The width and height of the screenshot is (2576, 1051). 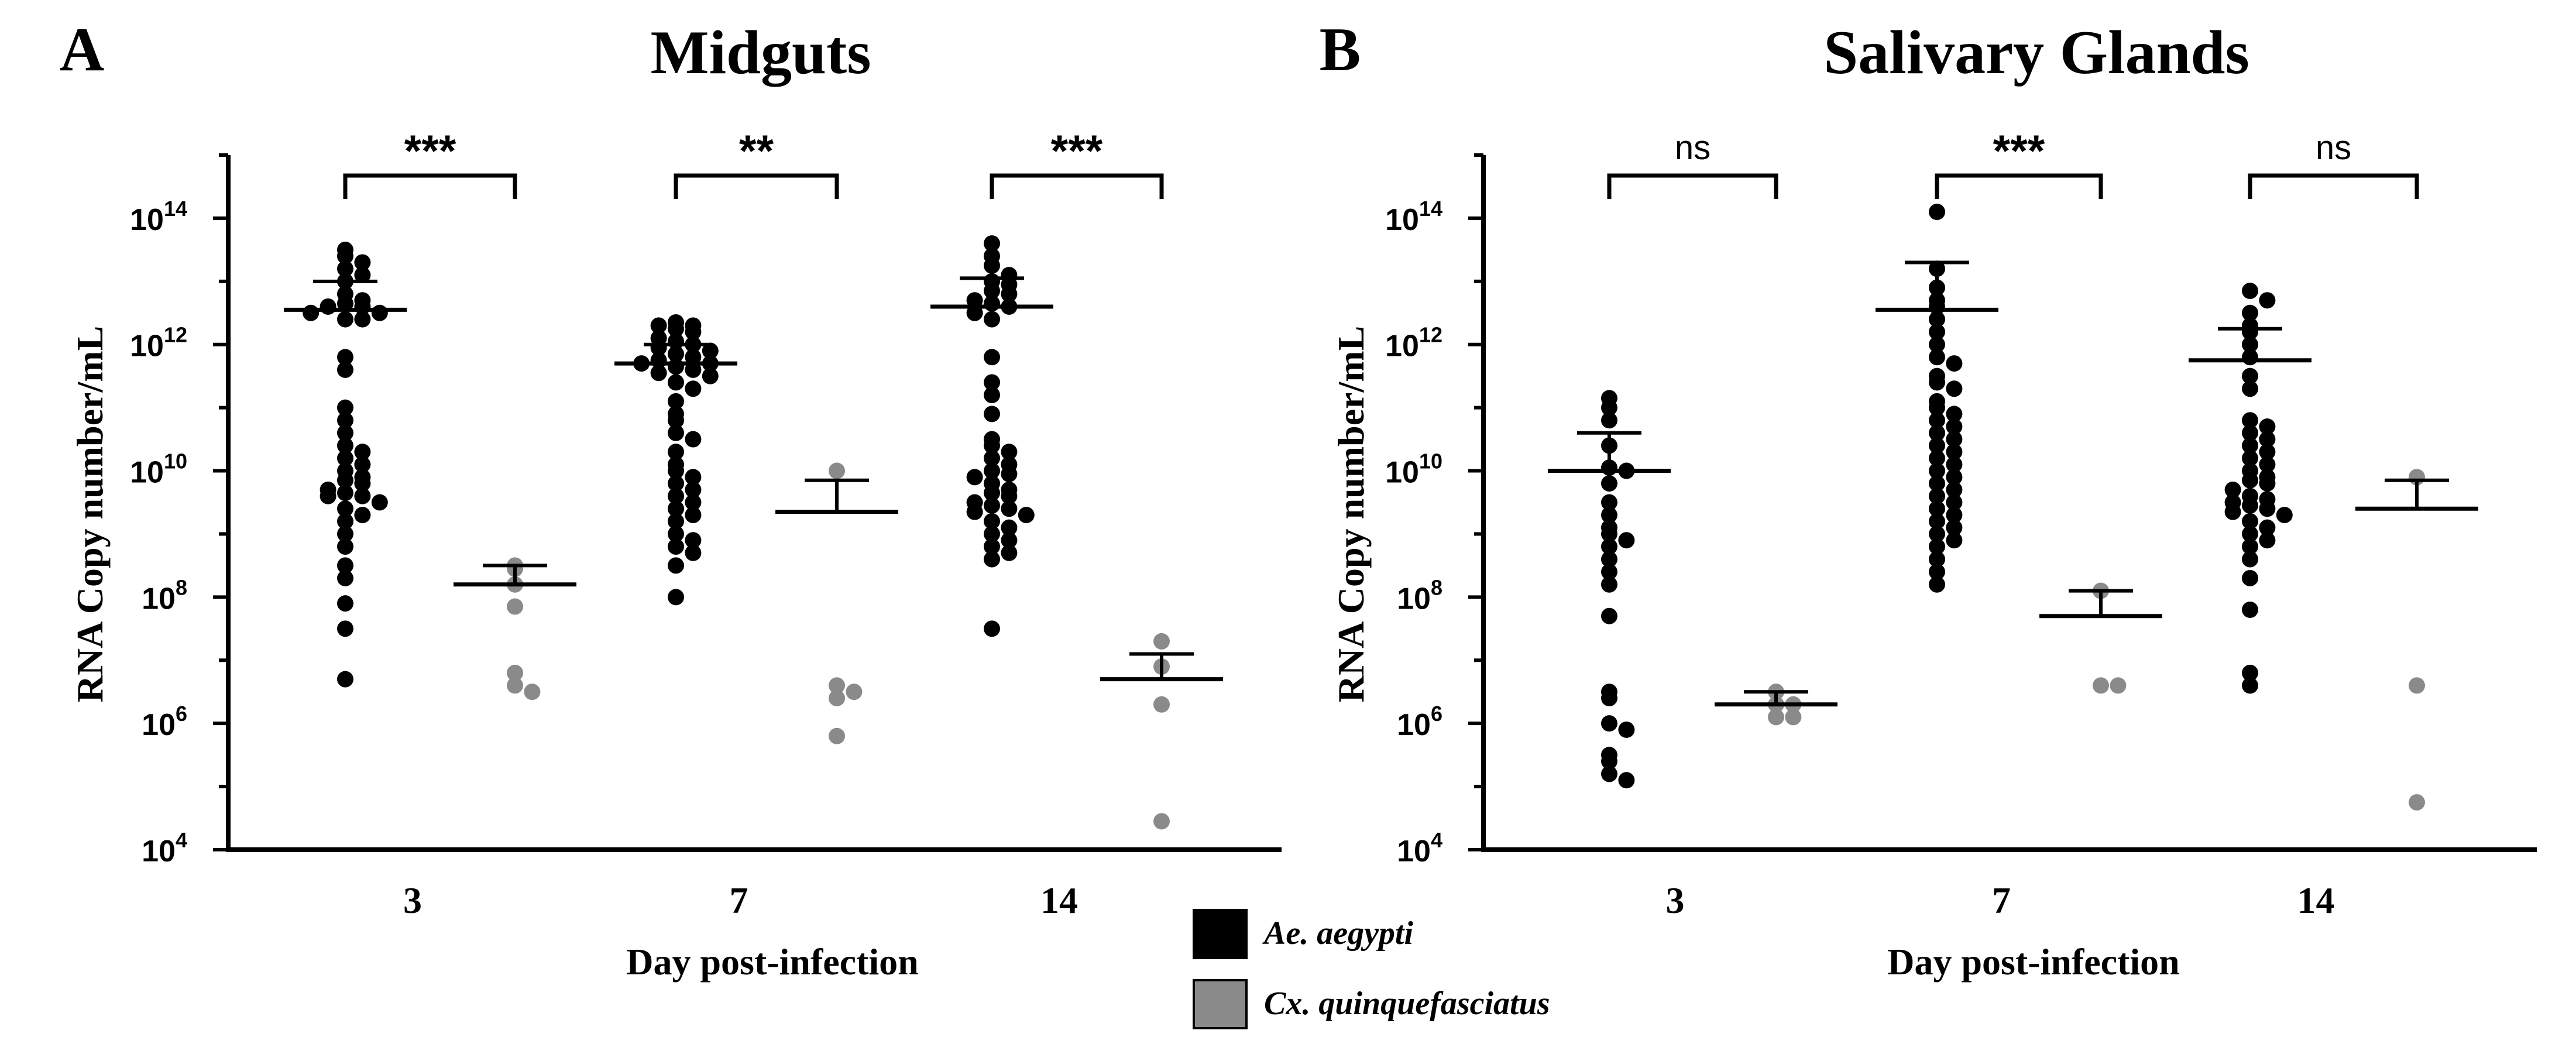 What do you see at coordinates (1420, 722) in the screenshot?
I see `y-tick-label: 10⁶` at bounding box center [1420, 722].